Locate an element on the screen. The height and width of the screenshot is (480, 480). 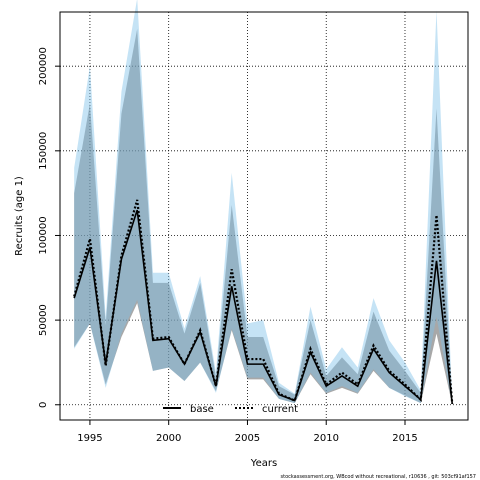
x-tick-label: 2010 is located at coordinates (325, 438).